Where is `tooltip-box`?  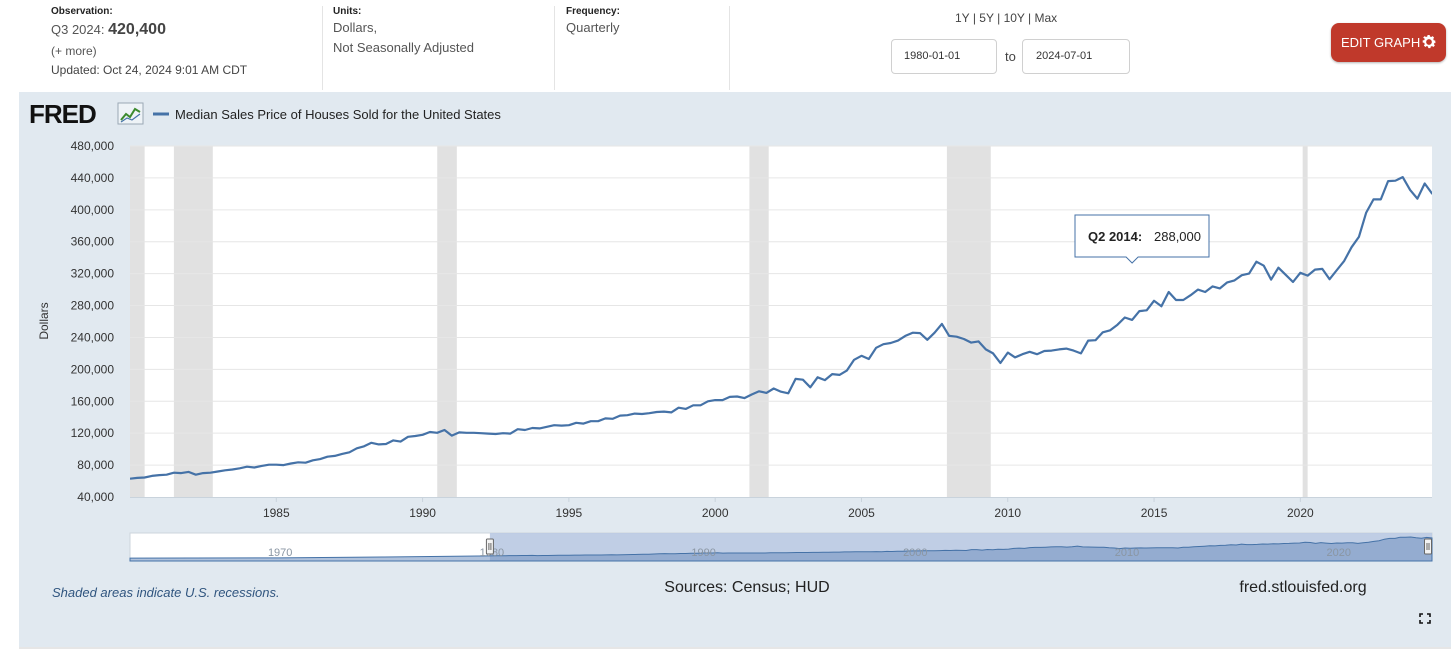 tooltip-box is located at coordinates (1142, 239).